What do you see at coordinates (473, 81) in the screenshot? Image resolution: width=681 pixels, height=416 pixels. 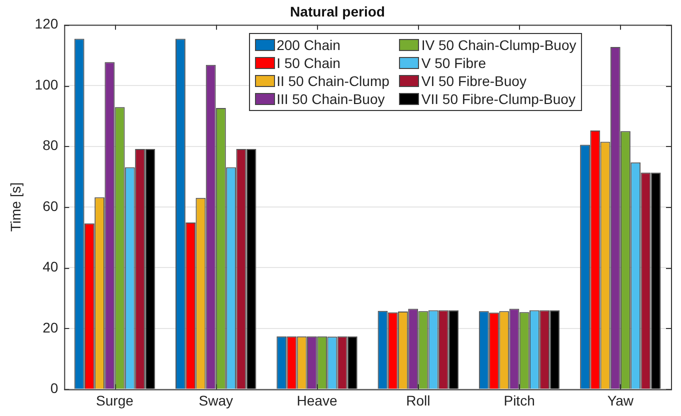 I see `legend-label: VI 50 Fibre-Buoy` at bounding box center [473, 81].